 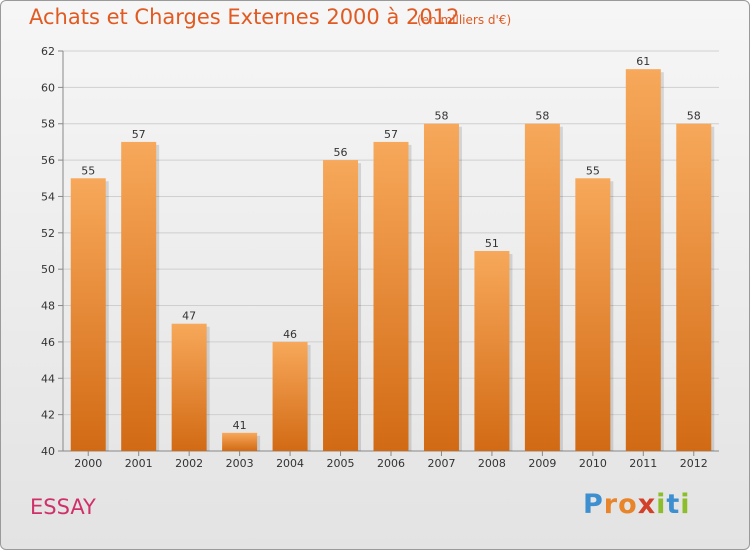 What do you see at coordinates (48, 378) in the screenshot?
I see `y-tick-label: 44` at bounding box center [48, 378].